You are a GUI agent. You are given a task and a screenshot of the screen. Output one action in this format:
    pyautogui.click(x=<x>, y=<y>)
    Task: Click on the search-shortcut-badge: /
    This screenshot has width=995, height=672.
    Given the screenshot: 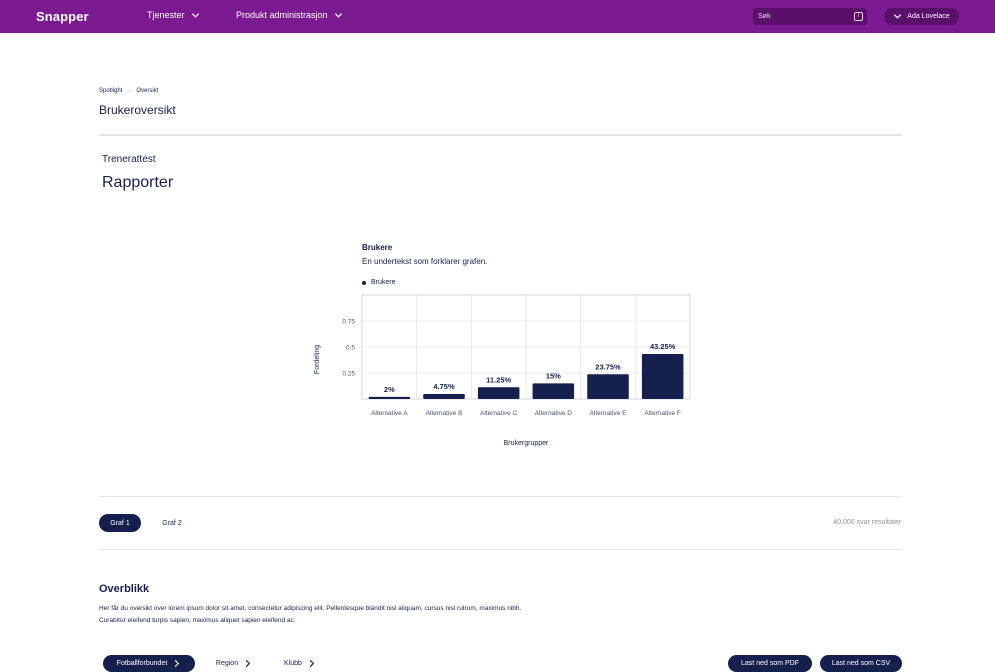 What is the action you would take?
    pyautogui.click(x=858, y=16)
    